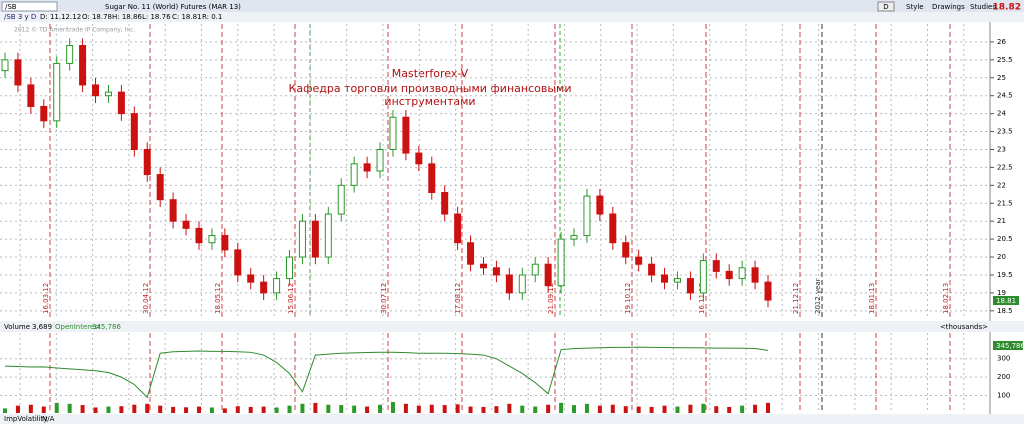 This screenshot has height=424, width=1024. Describe the element at coordinates (1003, 396) in the screenshot. I see `y-tick-label: 100` at that location.